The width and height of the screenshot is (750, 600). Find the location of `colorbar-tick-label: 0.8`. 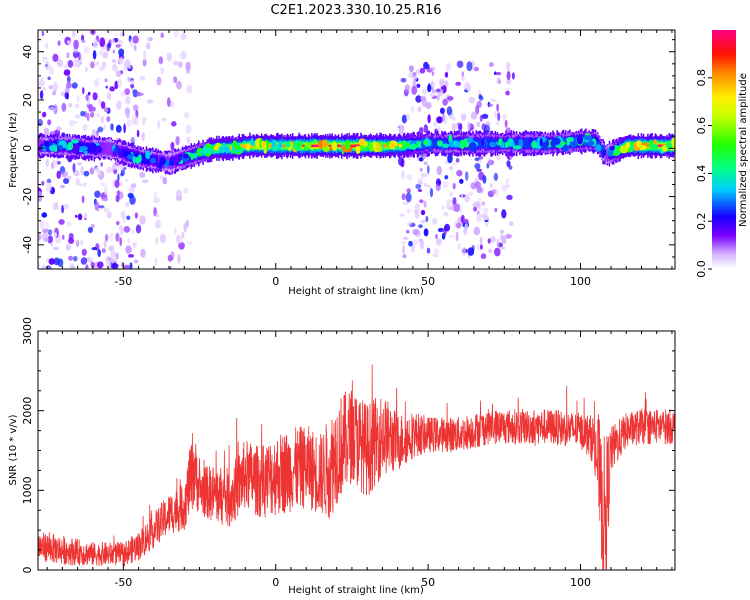

colorbar-tick-label: 0.8 is located at coordinates (701, 78).